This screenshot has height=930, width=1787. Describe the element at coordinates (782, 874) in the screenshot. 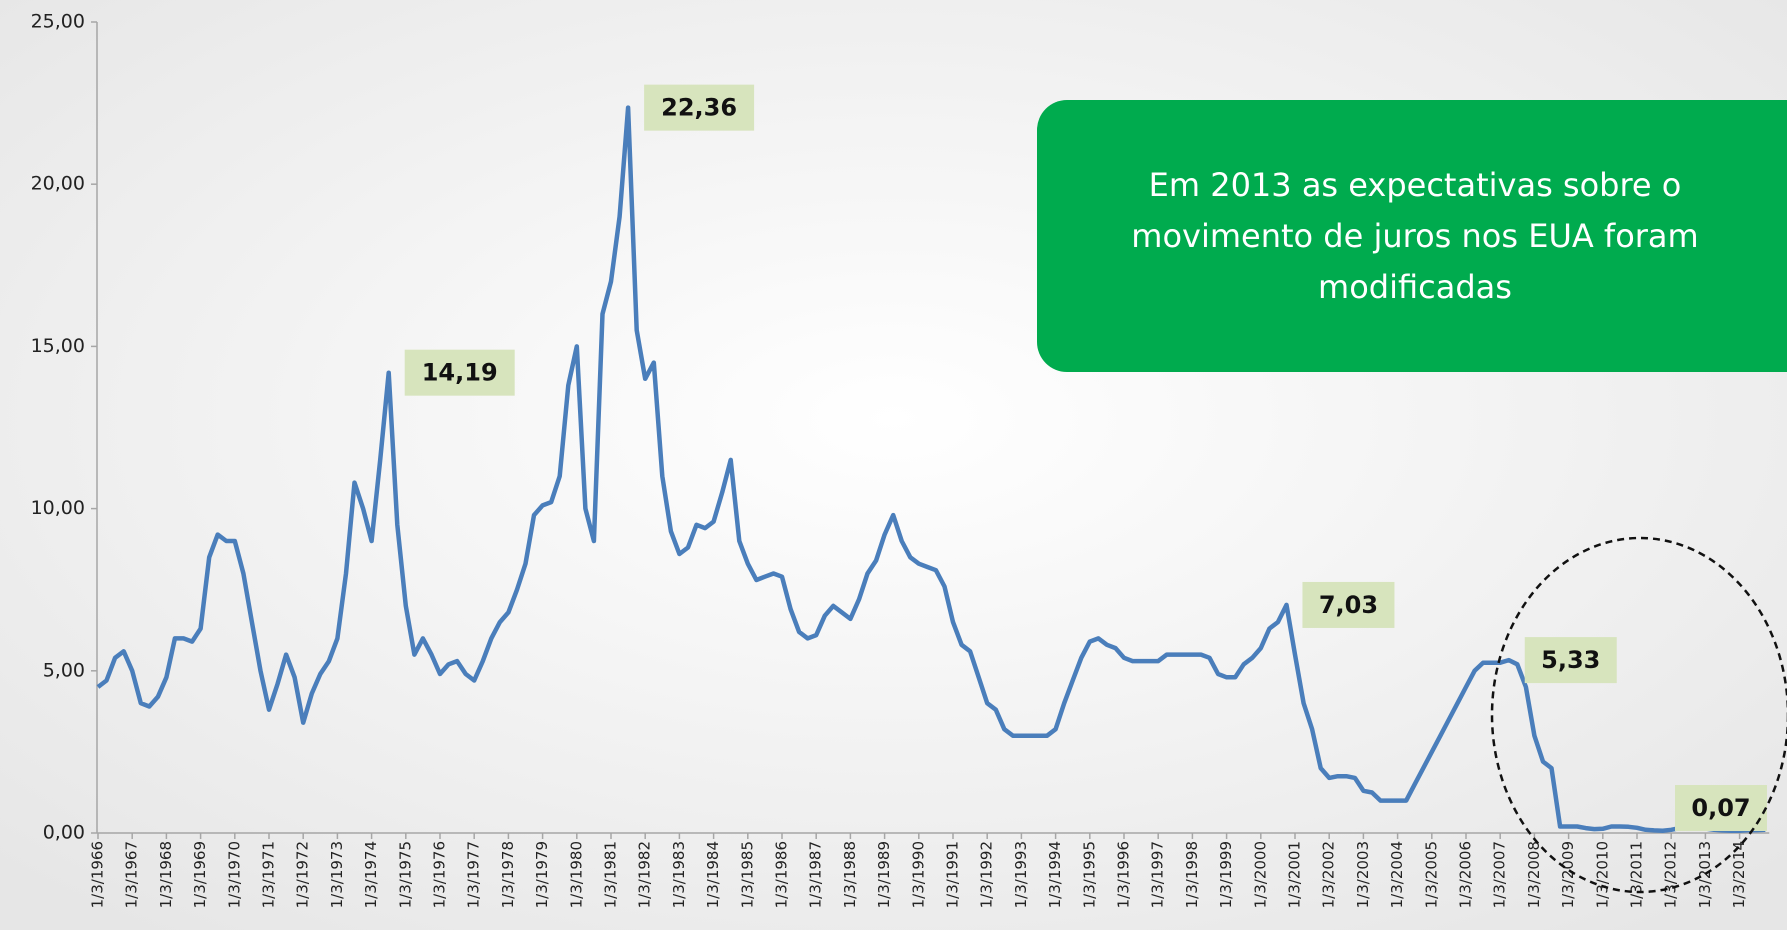

I see `x-tick-label: 1/3/1986` at that location.